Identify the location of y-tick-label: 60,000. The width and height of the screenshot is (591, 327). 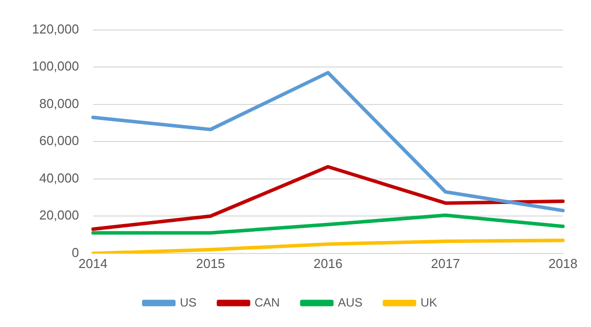
(59, 140).